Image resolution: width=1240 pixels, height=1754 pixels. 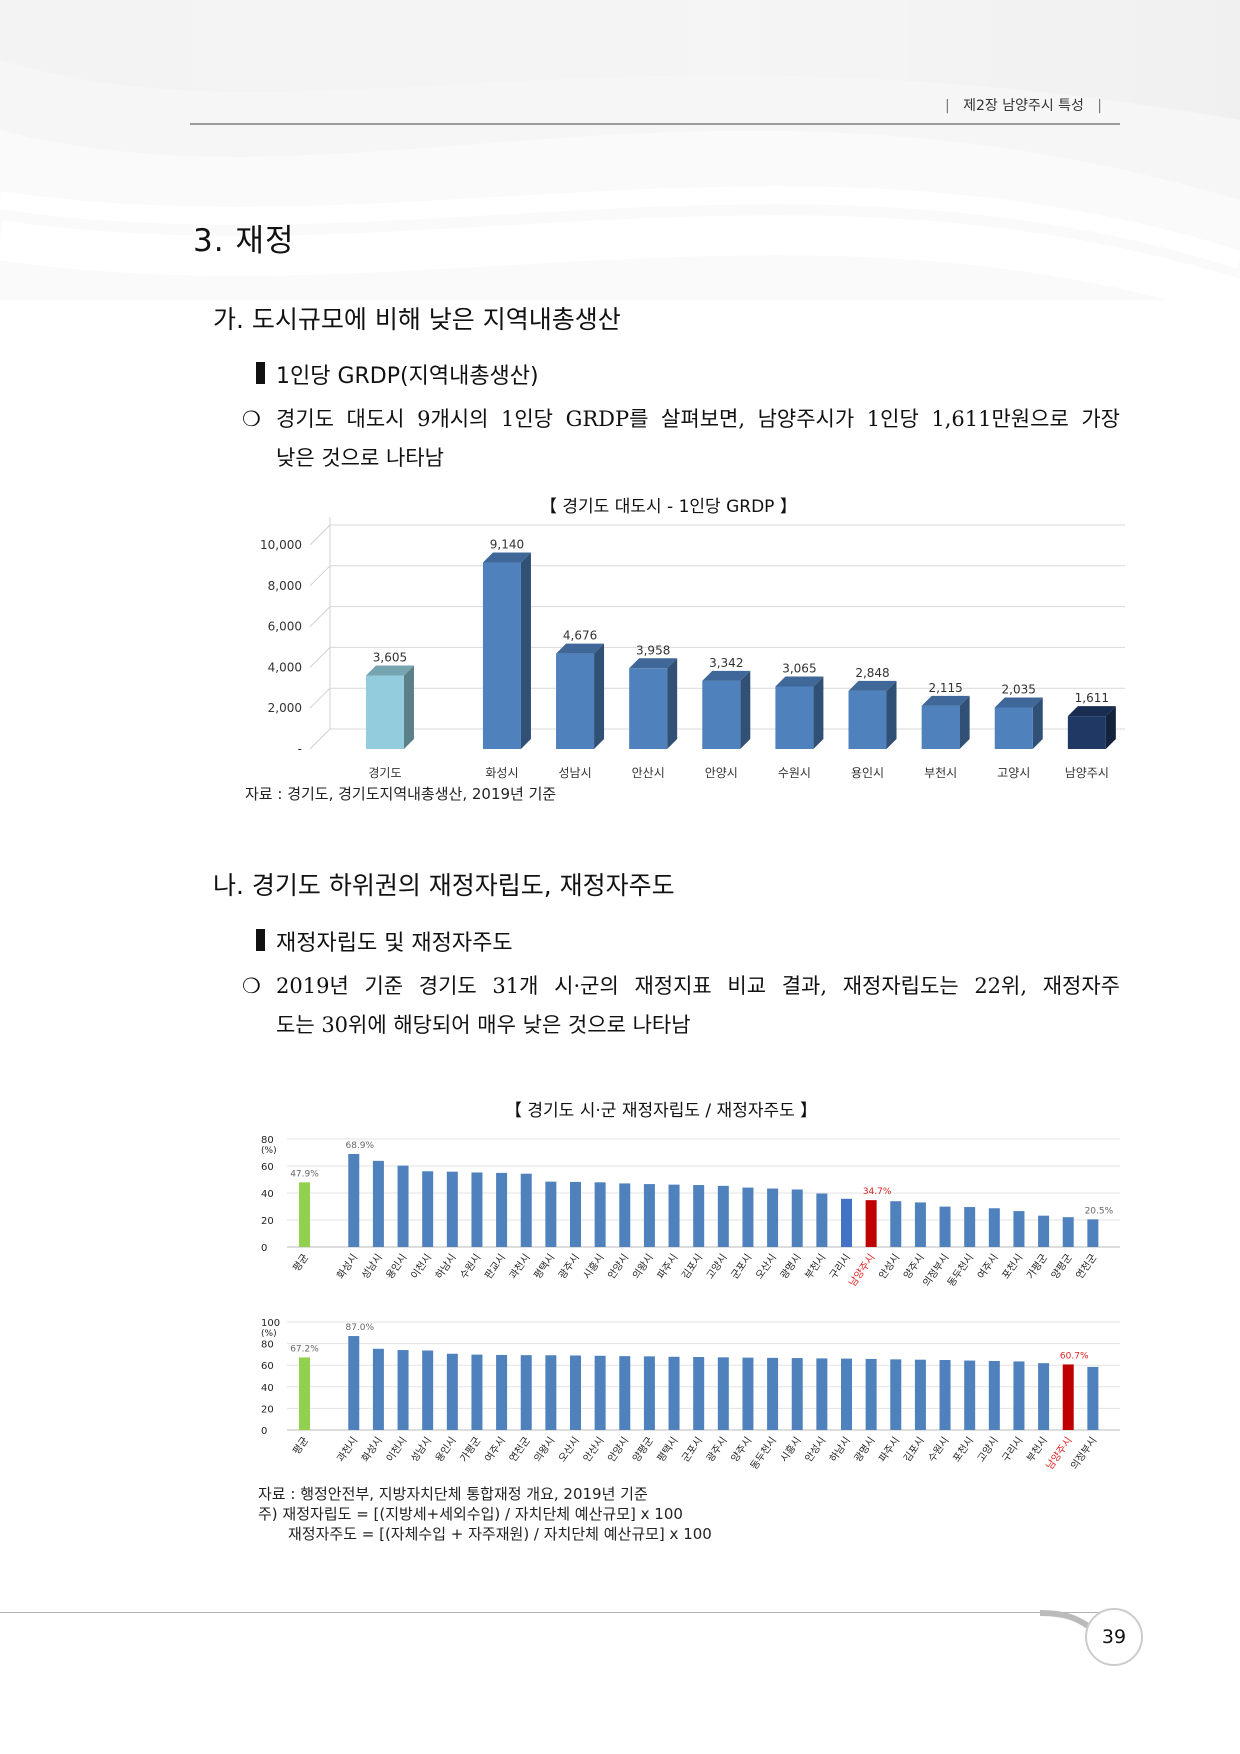 I want to click on x-category-label: 연천군, so click(x=1087, y=1266).